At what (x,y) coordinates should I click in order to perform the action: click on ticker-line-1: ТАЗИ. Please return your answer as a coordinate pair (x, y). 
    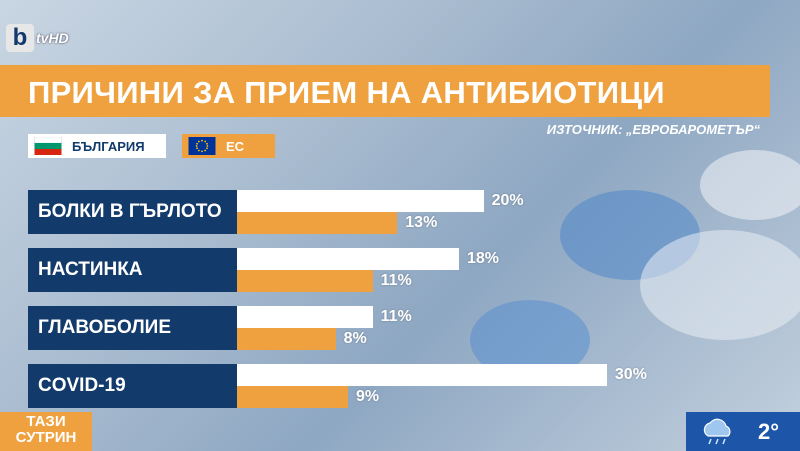
    Looking at the image, I should click on (46, 421).